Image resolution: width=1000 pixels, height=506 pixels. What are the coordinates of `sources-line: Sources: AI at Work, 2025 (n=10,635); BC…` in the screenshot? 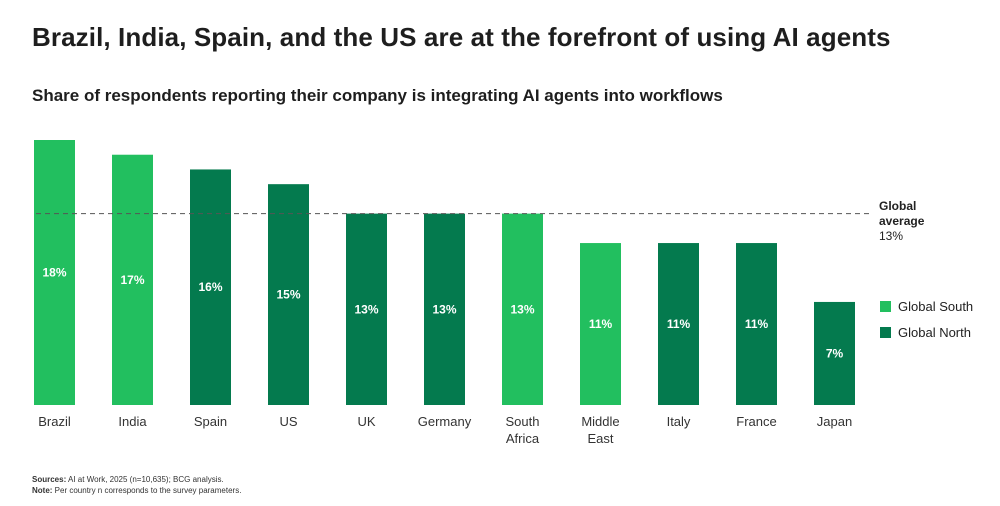 It's located at (136, 479).